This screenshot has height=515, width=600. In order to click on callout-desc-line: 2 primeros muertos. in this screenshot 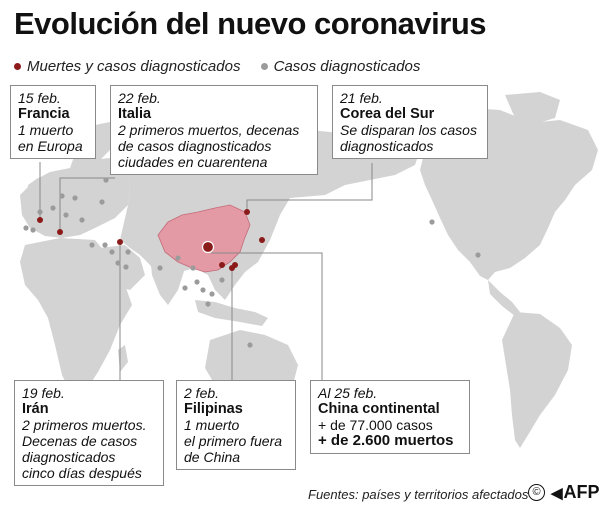, I will do `click(84, 425)`.